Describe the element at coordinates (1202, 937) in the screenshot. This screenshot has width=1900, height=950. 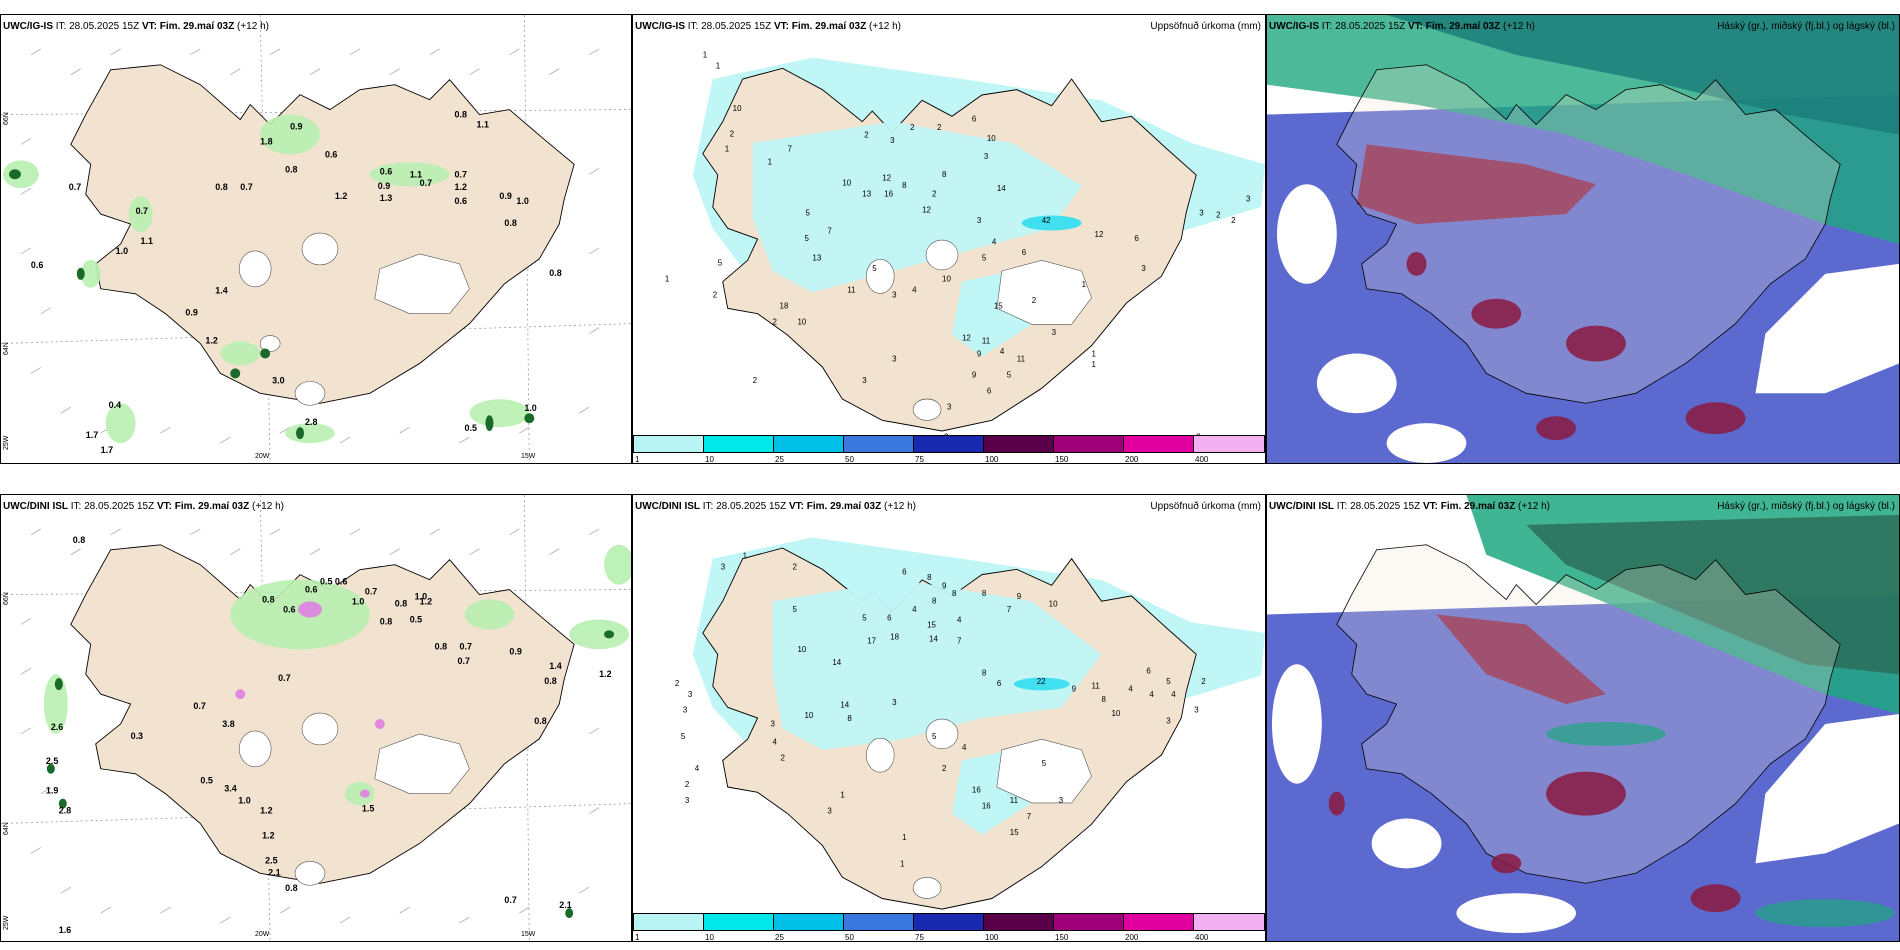
I see `colorbar-tick: 400` at that location.